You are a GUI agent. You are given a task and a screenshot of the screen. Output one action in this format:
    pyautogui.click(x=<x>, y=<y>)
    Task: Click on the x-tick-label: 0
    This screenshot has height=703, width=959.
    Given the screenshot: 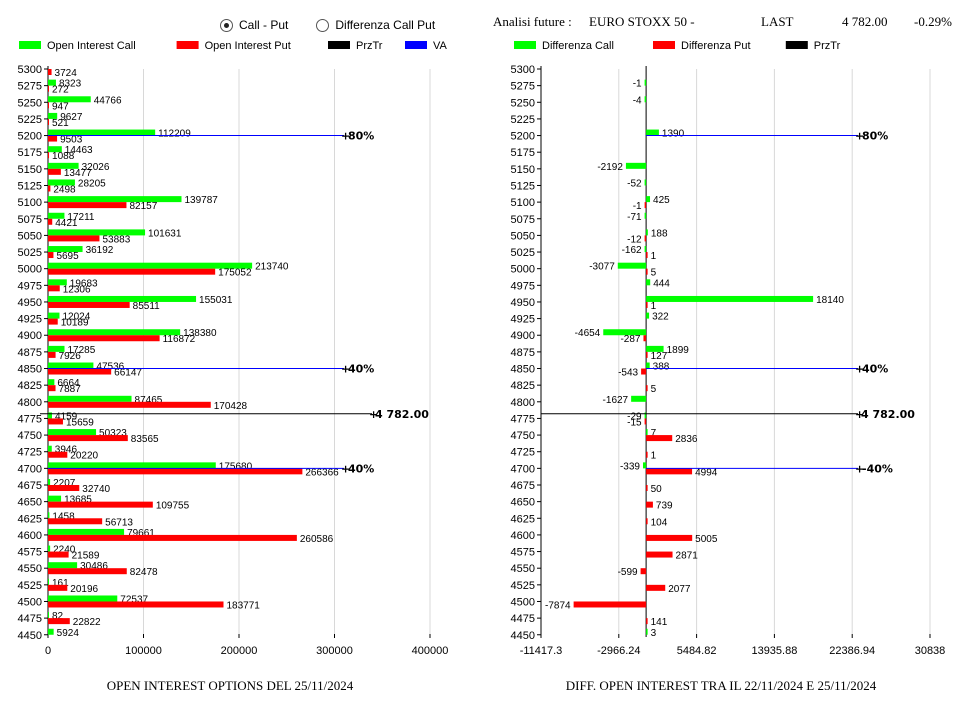 What is the action you would take?
    pyautogui.click(x=48, y=651)
    